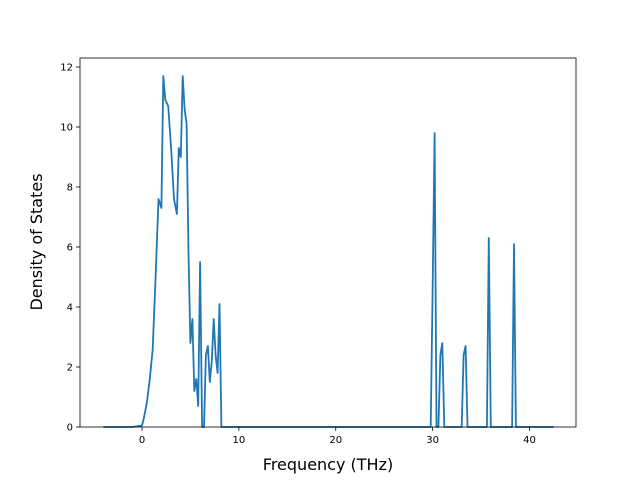  What do you see at coordinates (70, 428) in the screenshot?
I see `y-tick-label: 0` at bounding box center [70, 428].